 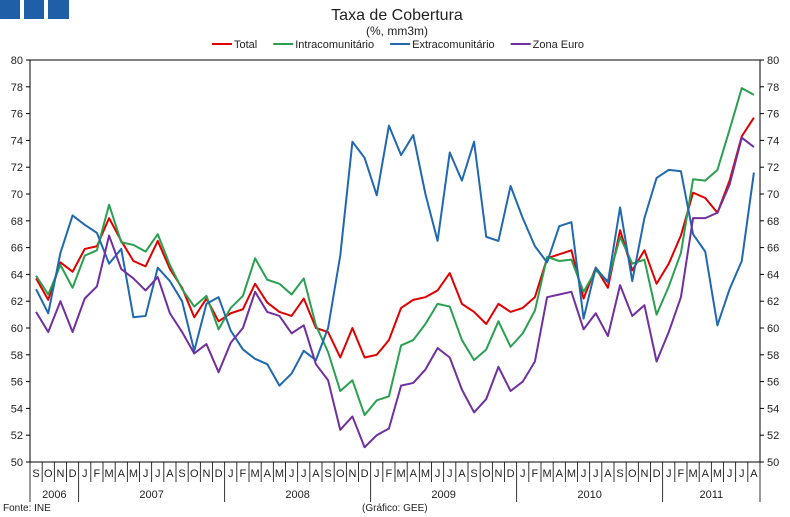 I want to click on y-tick-label-left: 74, so click(x=17, y=141).